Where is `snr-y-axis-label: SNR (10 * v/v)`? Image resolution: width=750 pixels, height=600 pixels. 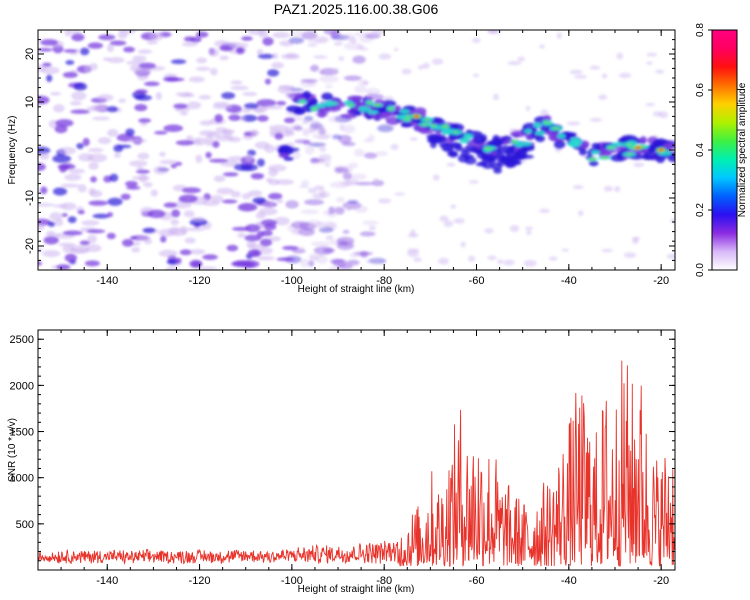
snr-y-axis-label: SNR (10 * v/v) is located at coordinates (12, 450).